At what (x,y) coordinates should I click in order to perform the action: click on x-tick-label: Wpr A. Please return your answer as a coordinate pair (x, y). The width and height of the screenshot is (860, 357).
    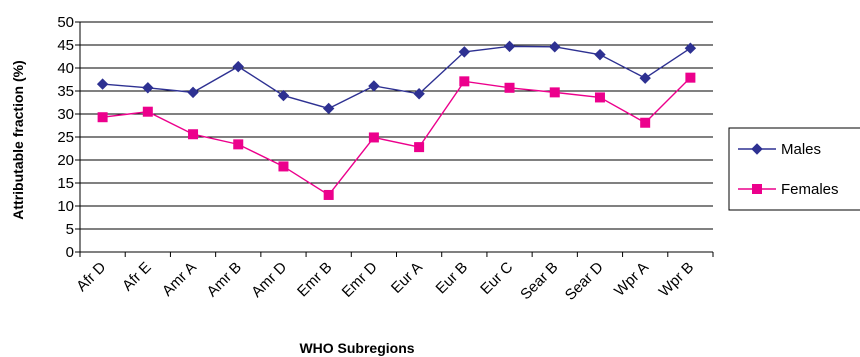
    Looking at the image, I should click on (631, 279).